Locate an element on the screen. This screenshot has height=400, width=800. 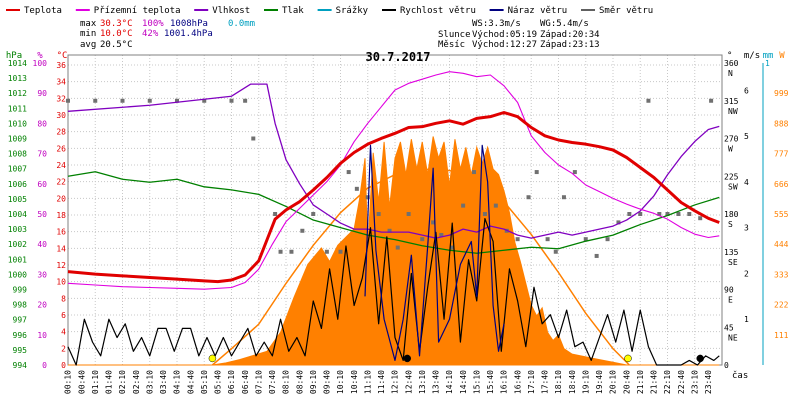
sun-rise: Východ:05:19 is located at coordinates (504, 35).